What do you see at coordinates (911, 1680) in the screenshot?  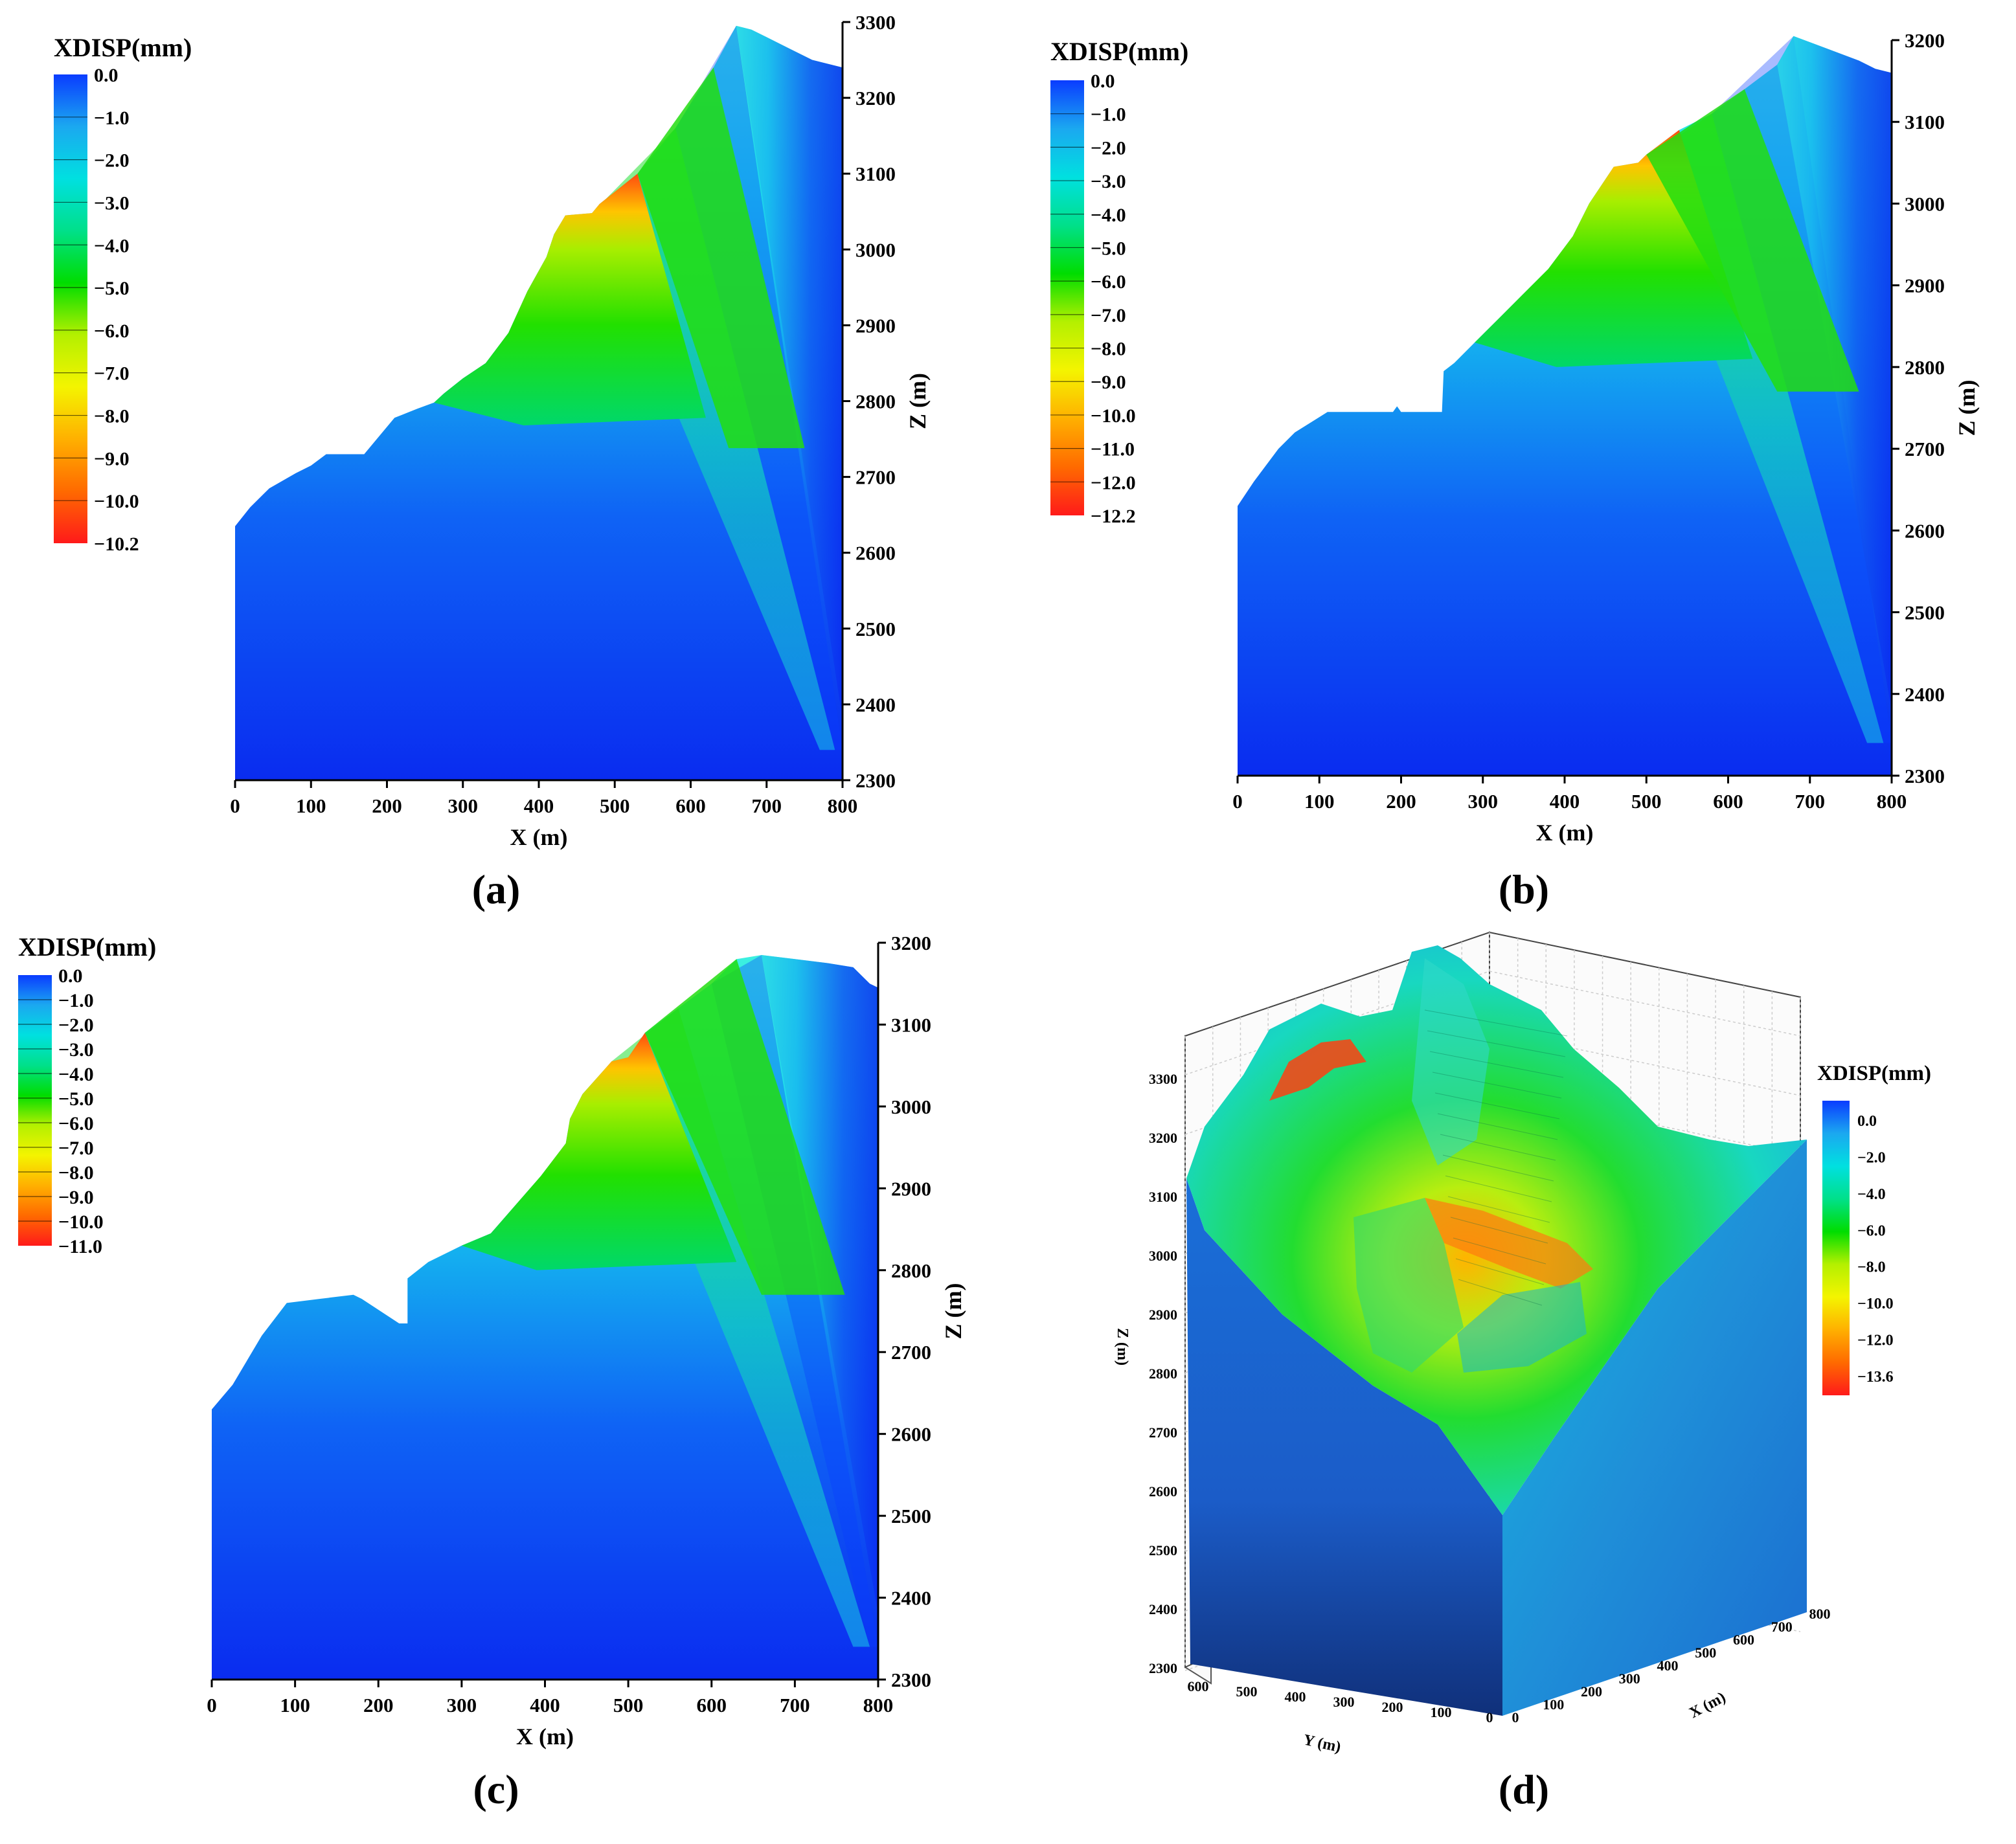 I see `z-tick-label: 2300` at bounding box center [911, 1680].